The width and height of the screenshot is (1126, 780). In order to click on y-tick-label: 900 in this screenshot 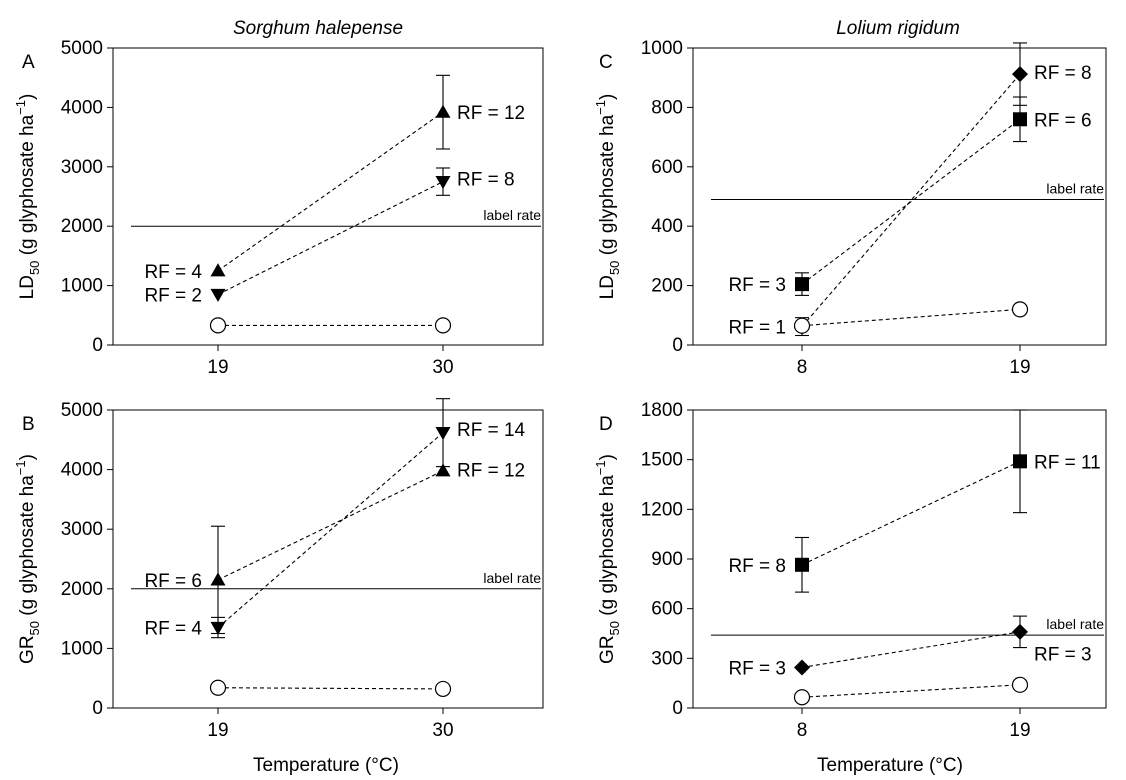, I will do `click(667, 559)`.